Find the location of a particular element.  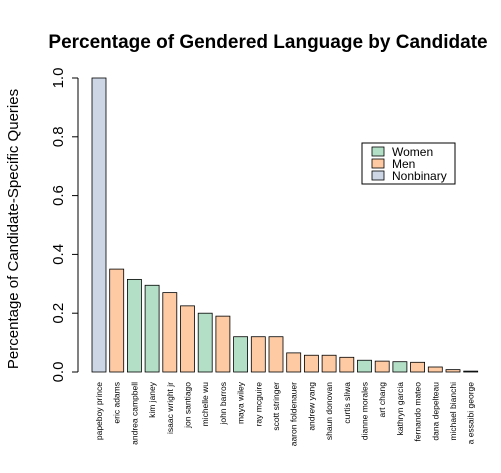

legend-label: Nonbinary is located at coordinates (419, 176).